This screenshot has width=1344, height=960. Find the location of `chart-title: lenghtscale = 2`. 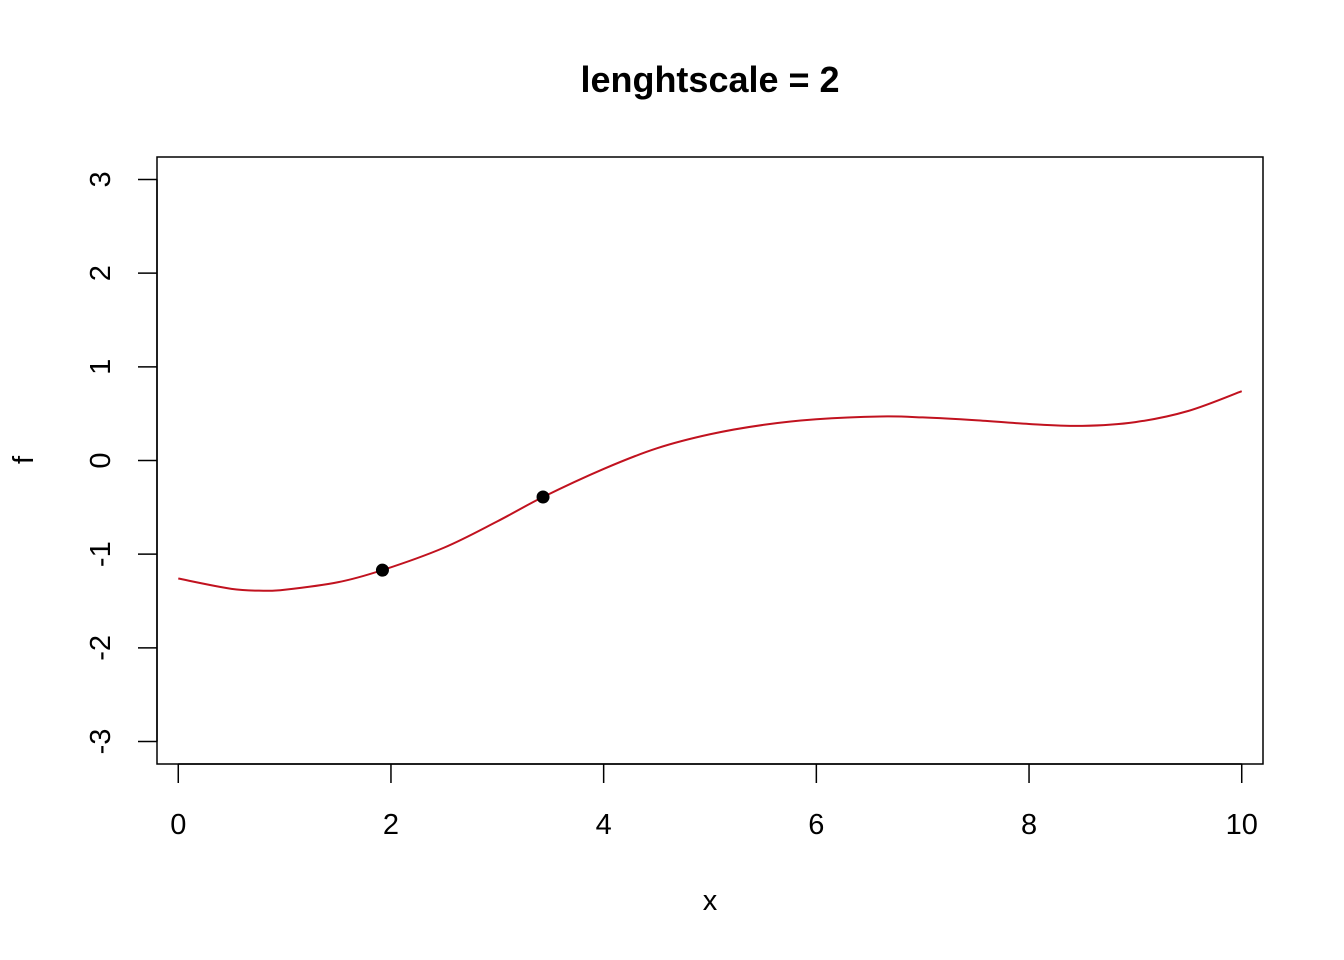

chart-title: lenghtscale = 2 is located at coordinates (709, 79).